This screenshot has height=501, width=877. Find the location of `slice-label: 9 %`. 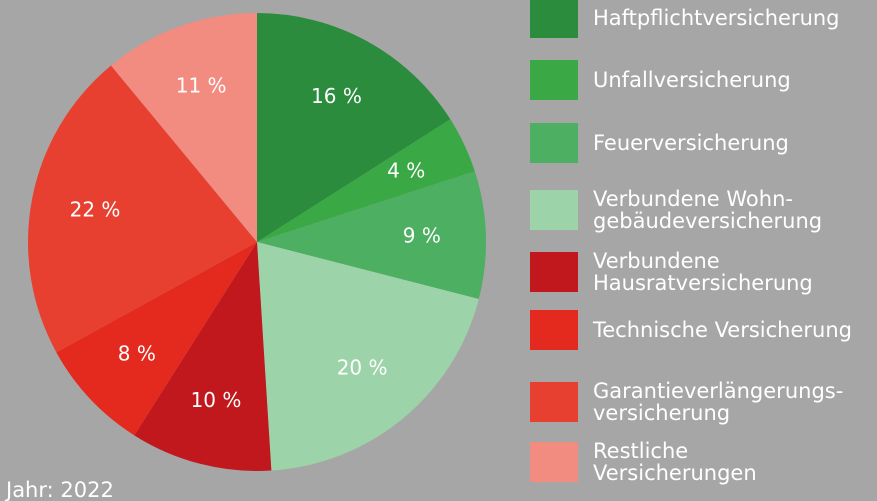

slice-label: 9 % is located at coordinates (422, 235).